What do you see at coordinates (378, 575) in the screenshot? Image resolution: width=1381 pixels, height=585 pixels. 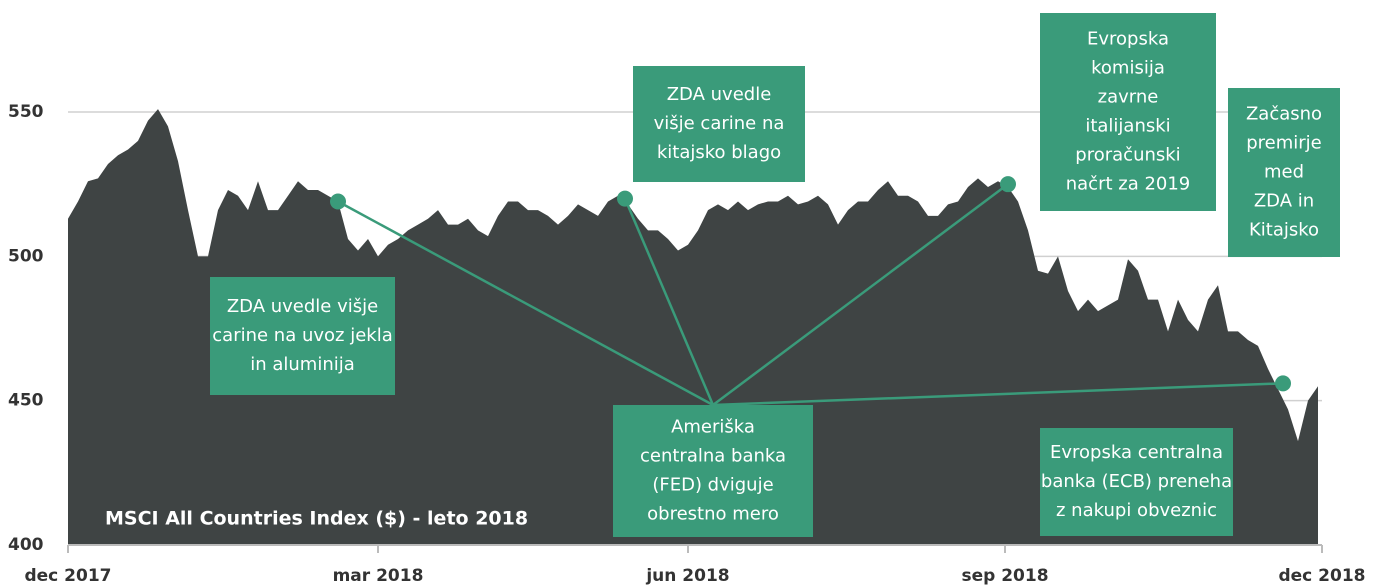 I see `x-tick-label: mar 2018` at bounding box center [378, 575].